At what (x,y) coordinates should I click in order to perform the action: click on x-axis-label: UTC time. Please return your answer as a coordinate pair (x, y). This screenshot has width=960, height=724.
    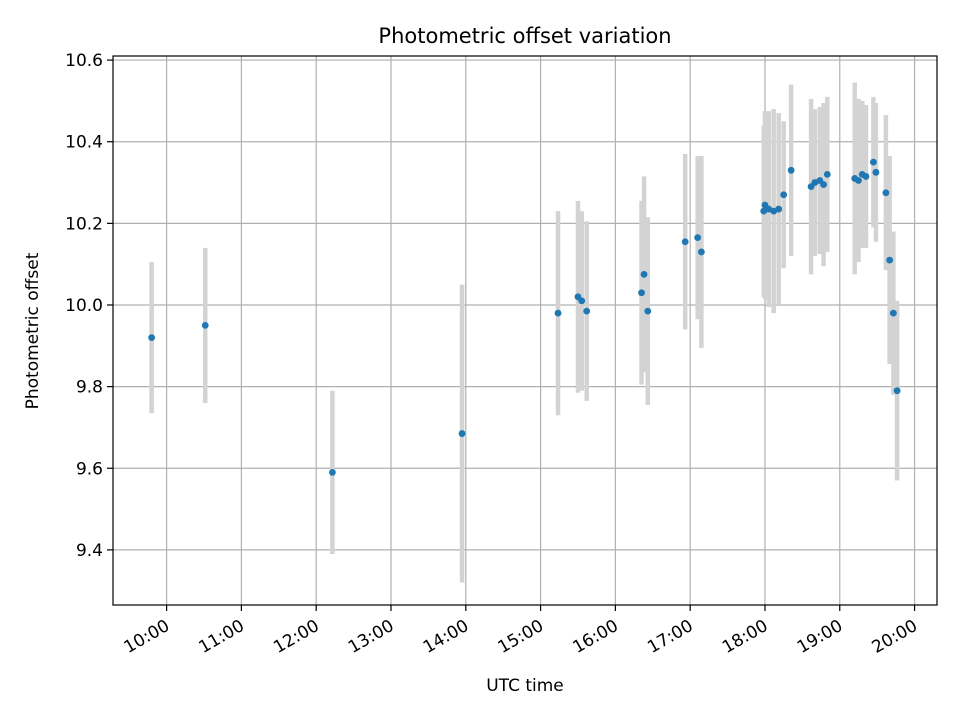
    Looking at the image, I should click on (525, 686).